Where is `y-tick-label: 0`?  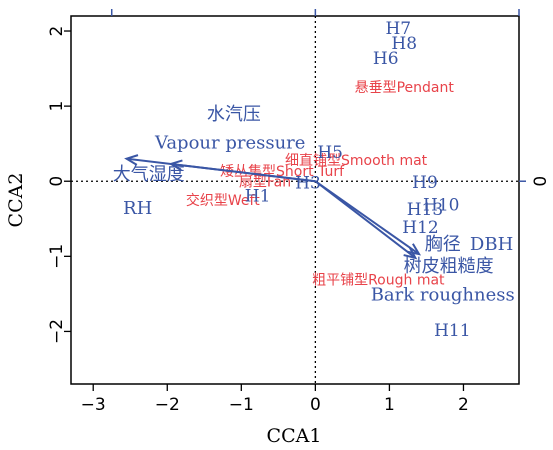 y-tick-label: 0 is located at coordinates (57, 181).